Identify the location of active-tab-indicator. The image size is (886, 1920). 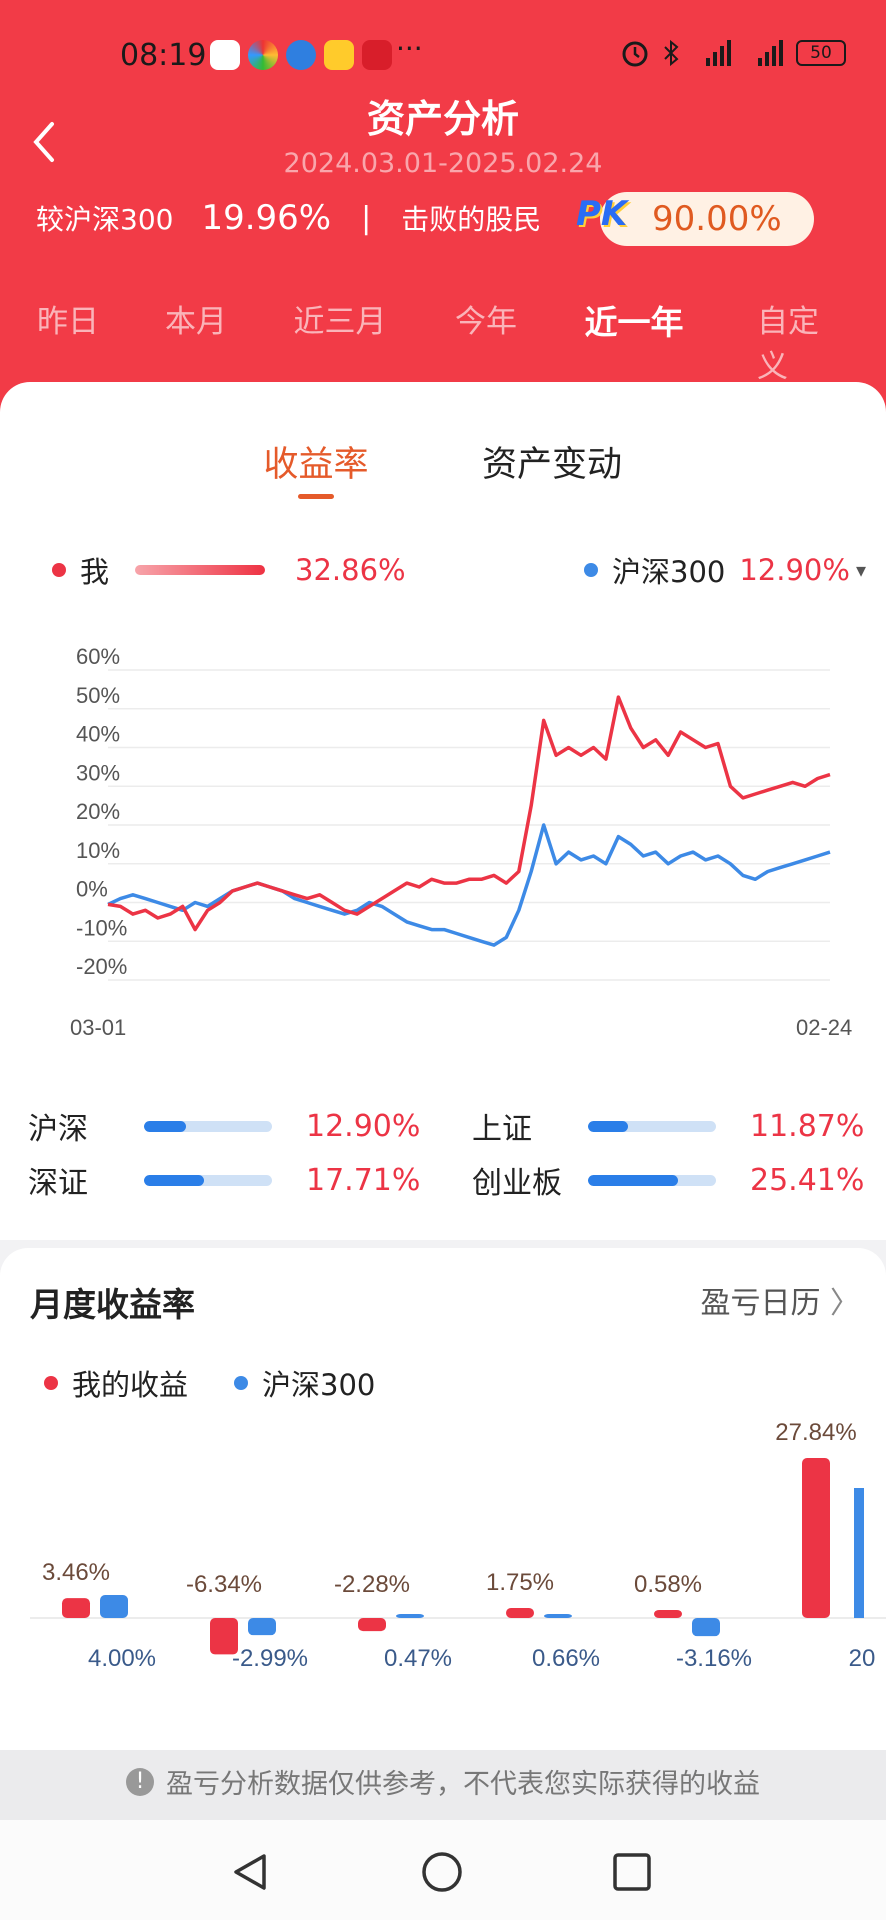
(316, 496).